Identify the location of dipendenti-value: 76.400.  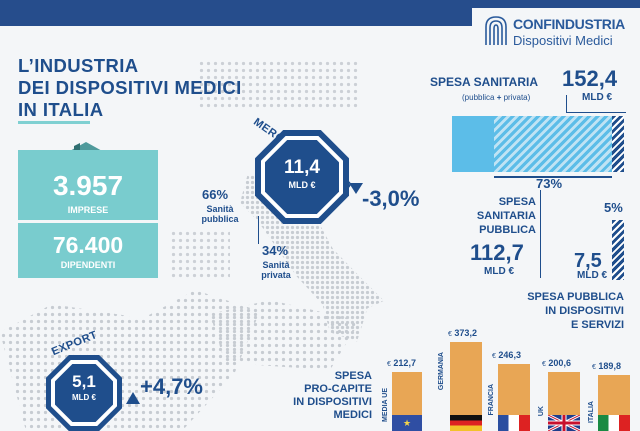
(88, 245).